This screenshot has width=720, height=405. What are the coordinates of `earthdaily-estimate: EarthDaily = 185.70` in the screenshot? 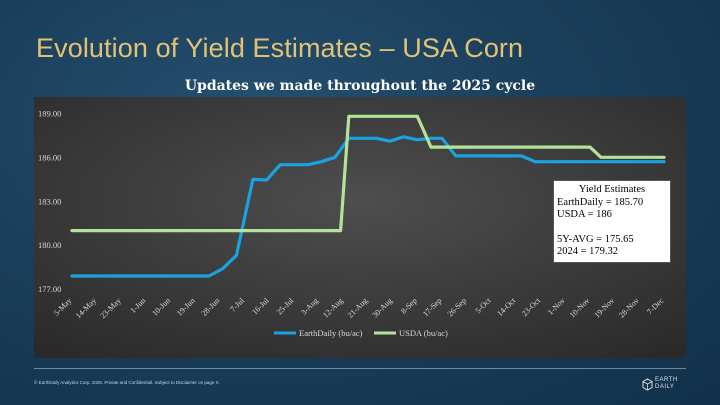 It's located at (600, 202).